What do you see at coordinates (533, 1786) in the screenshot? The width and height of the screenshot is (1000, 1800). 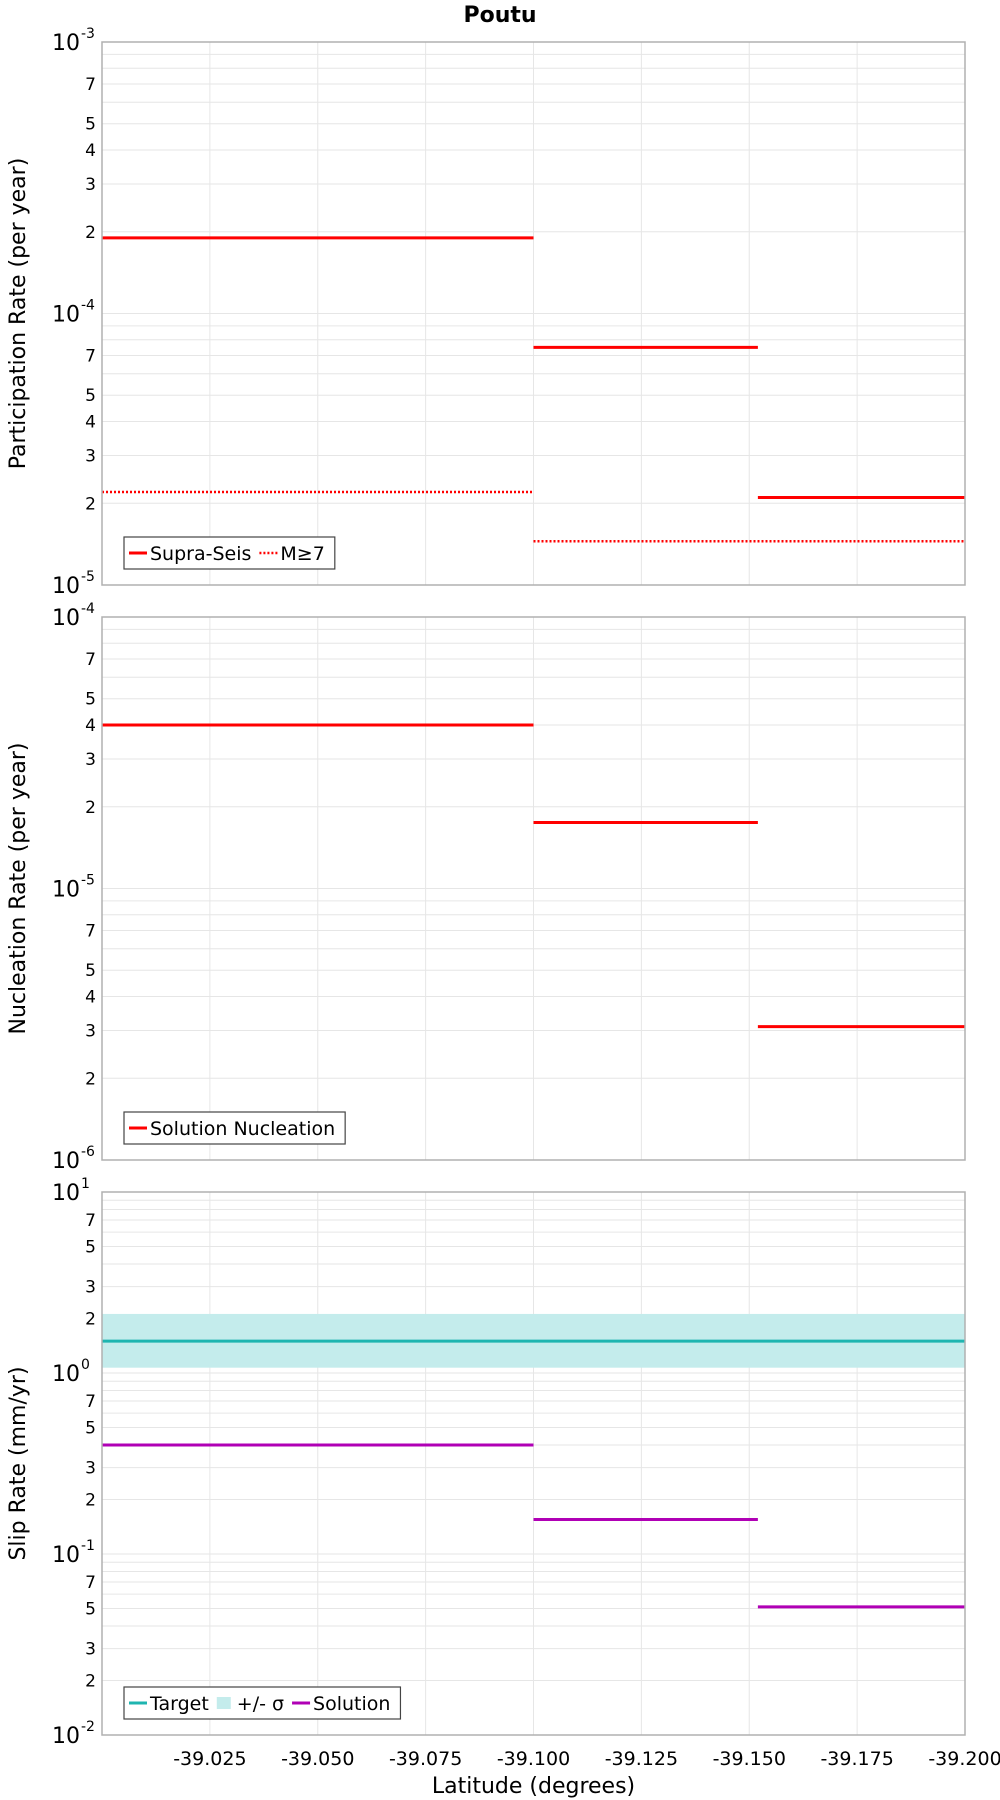 I see `x-axis-label: Latitude (degrees)` at bounding box center [533, 1786].